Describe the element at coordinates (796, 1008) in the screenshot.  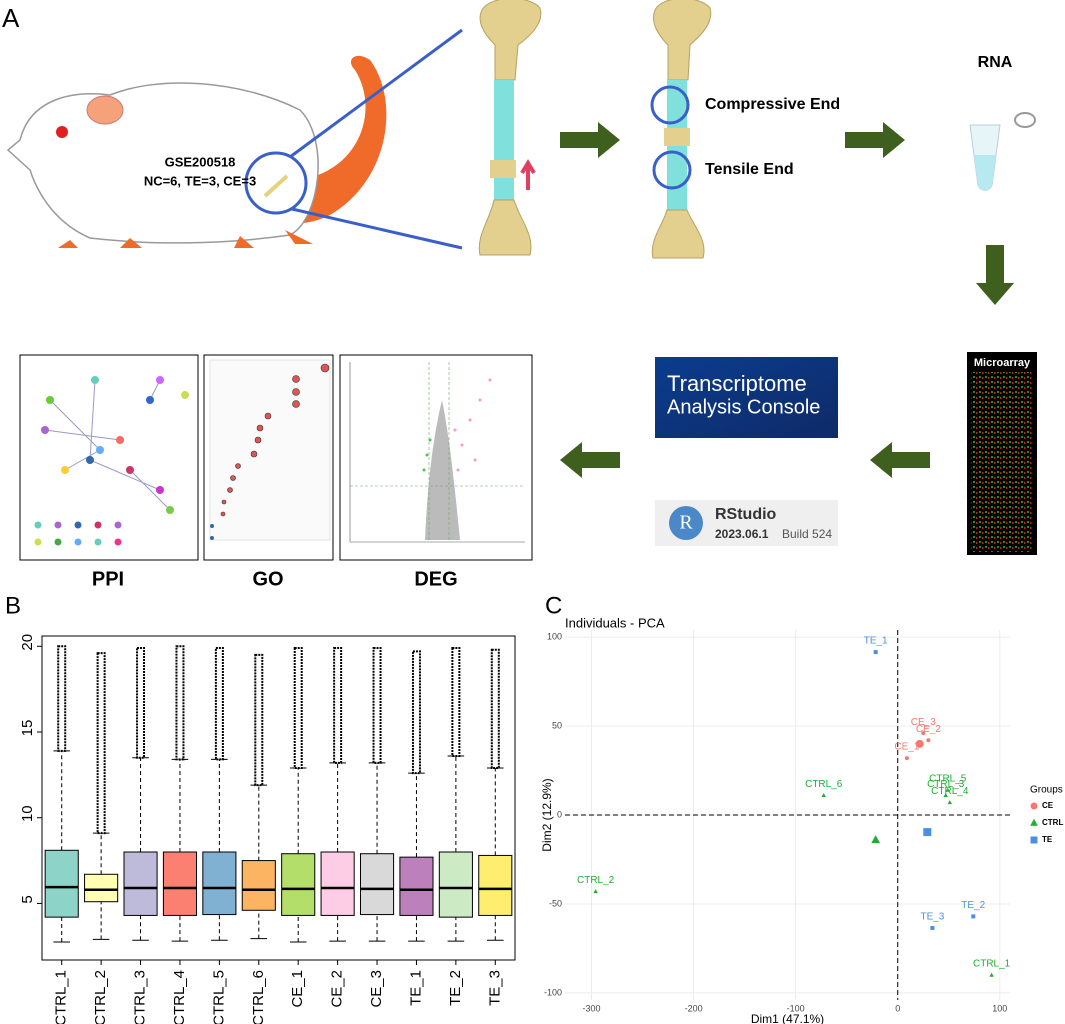
I see `x-tick-label: -100` at that location.